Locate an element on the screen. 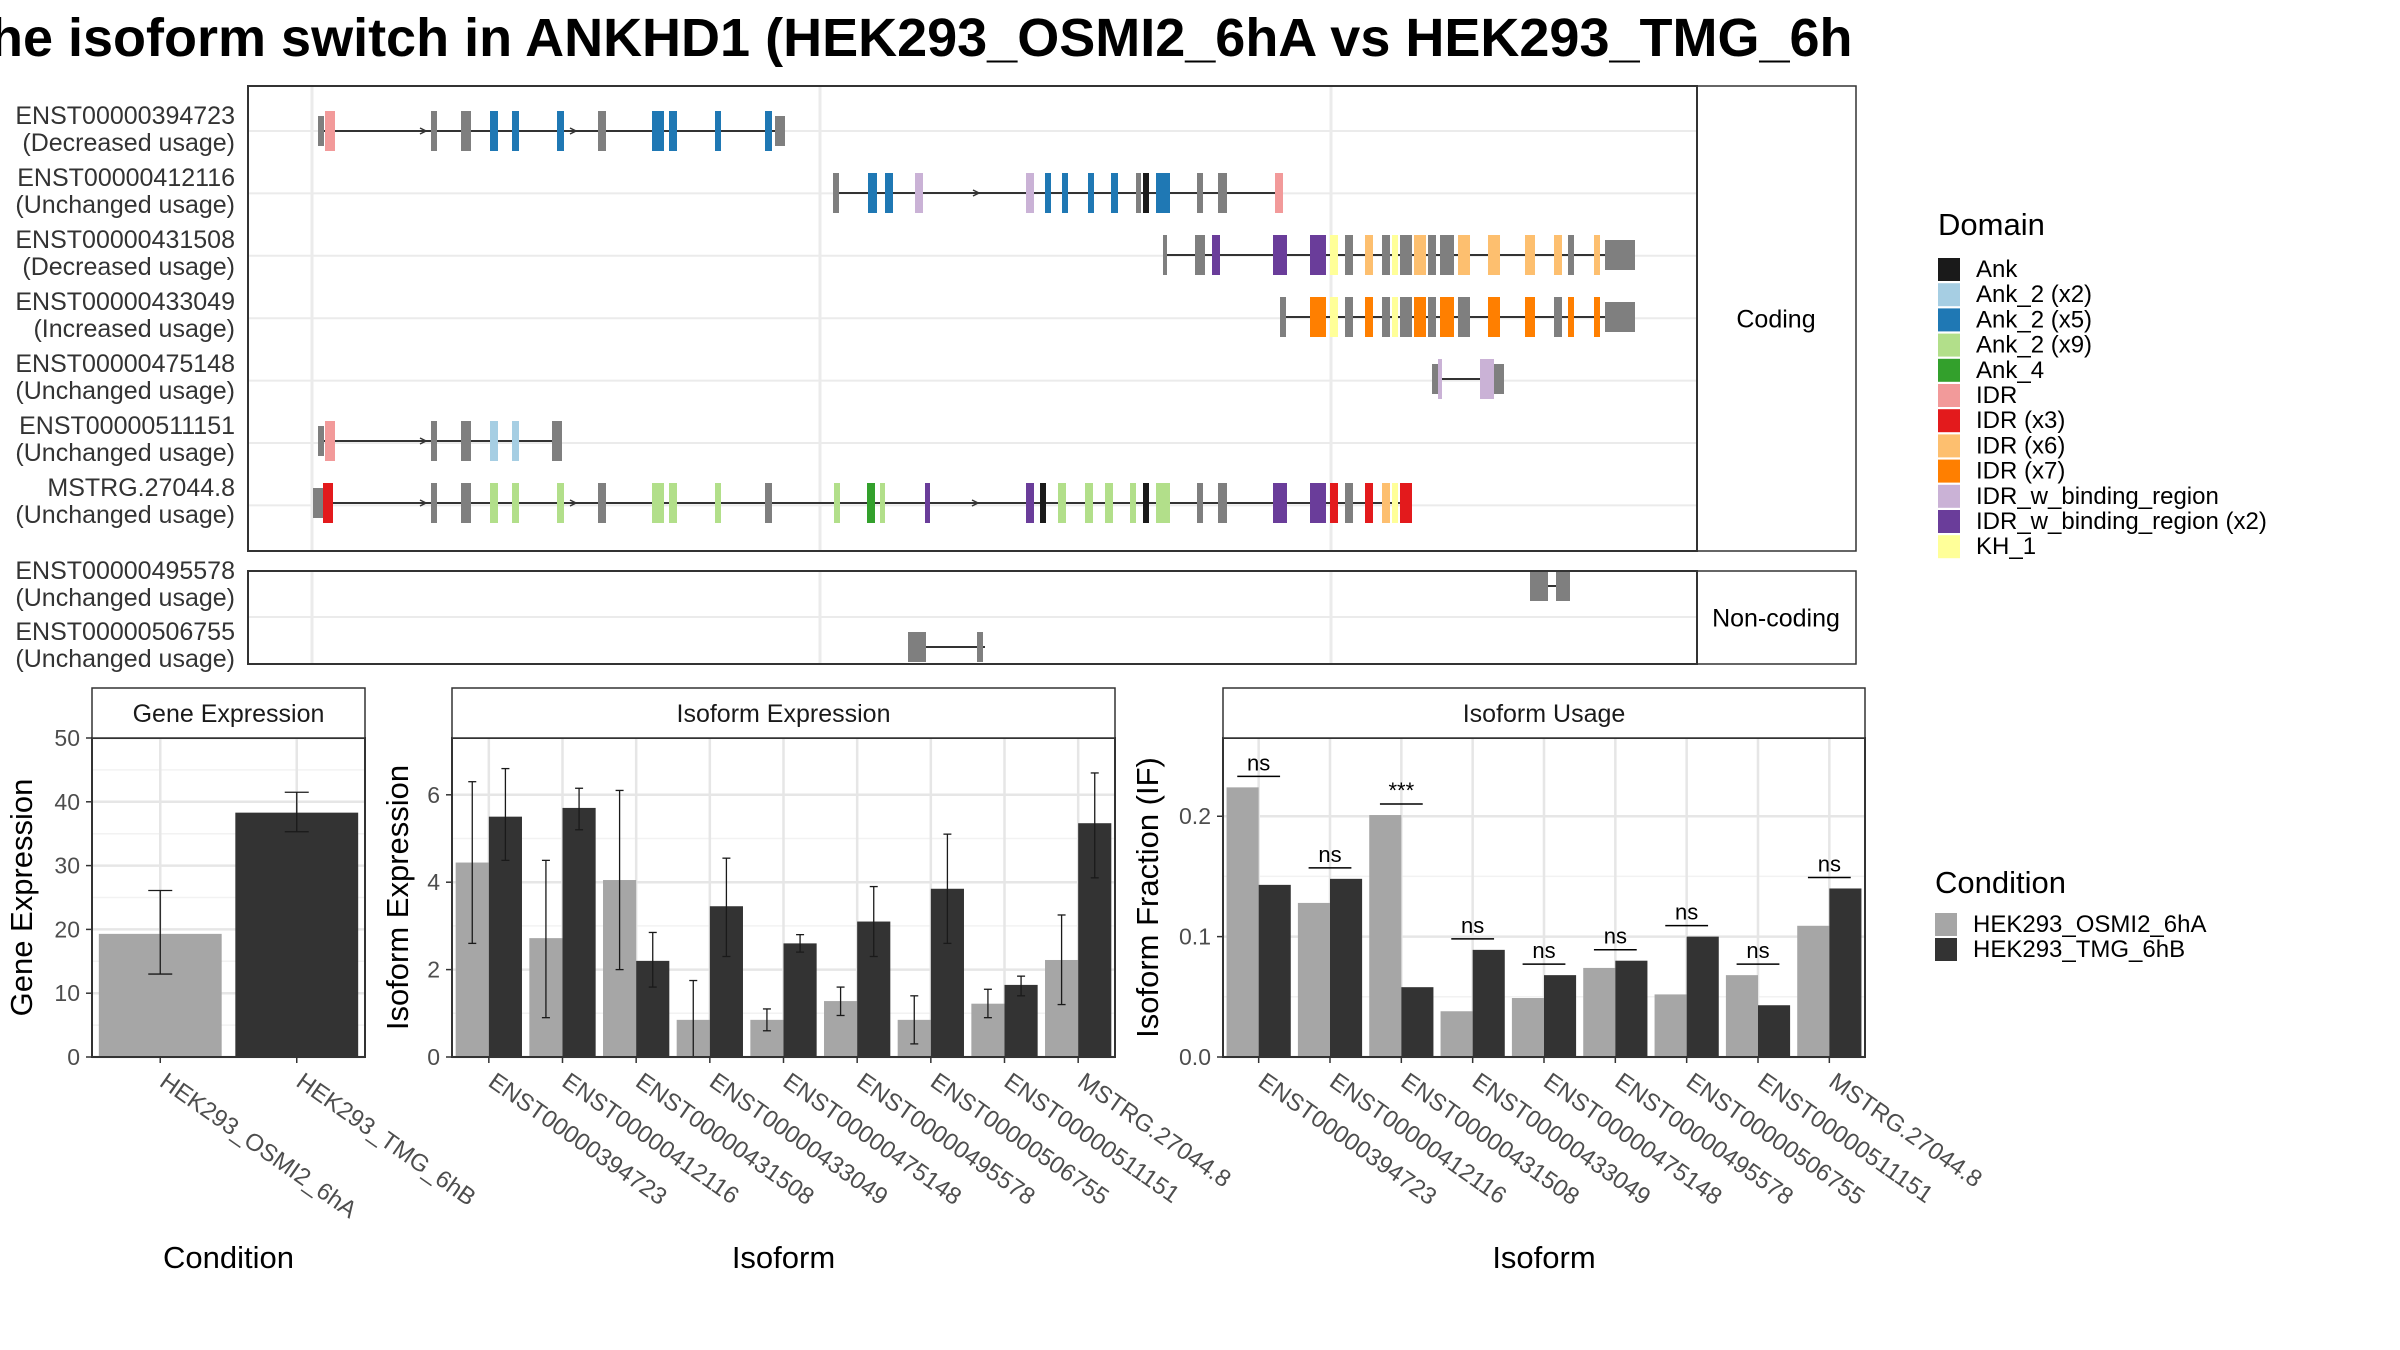 The height and width of the screenshot is (1350, 2400). domain-legend-label: IDR is located at coordinates (1996, 395).